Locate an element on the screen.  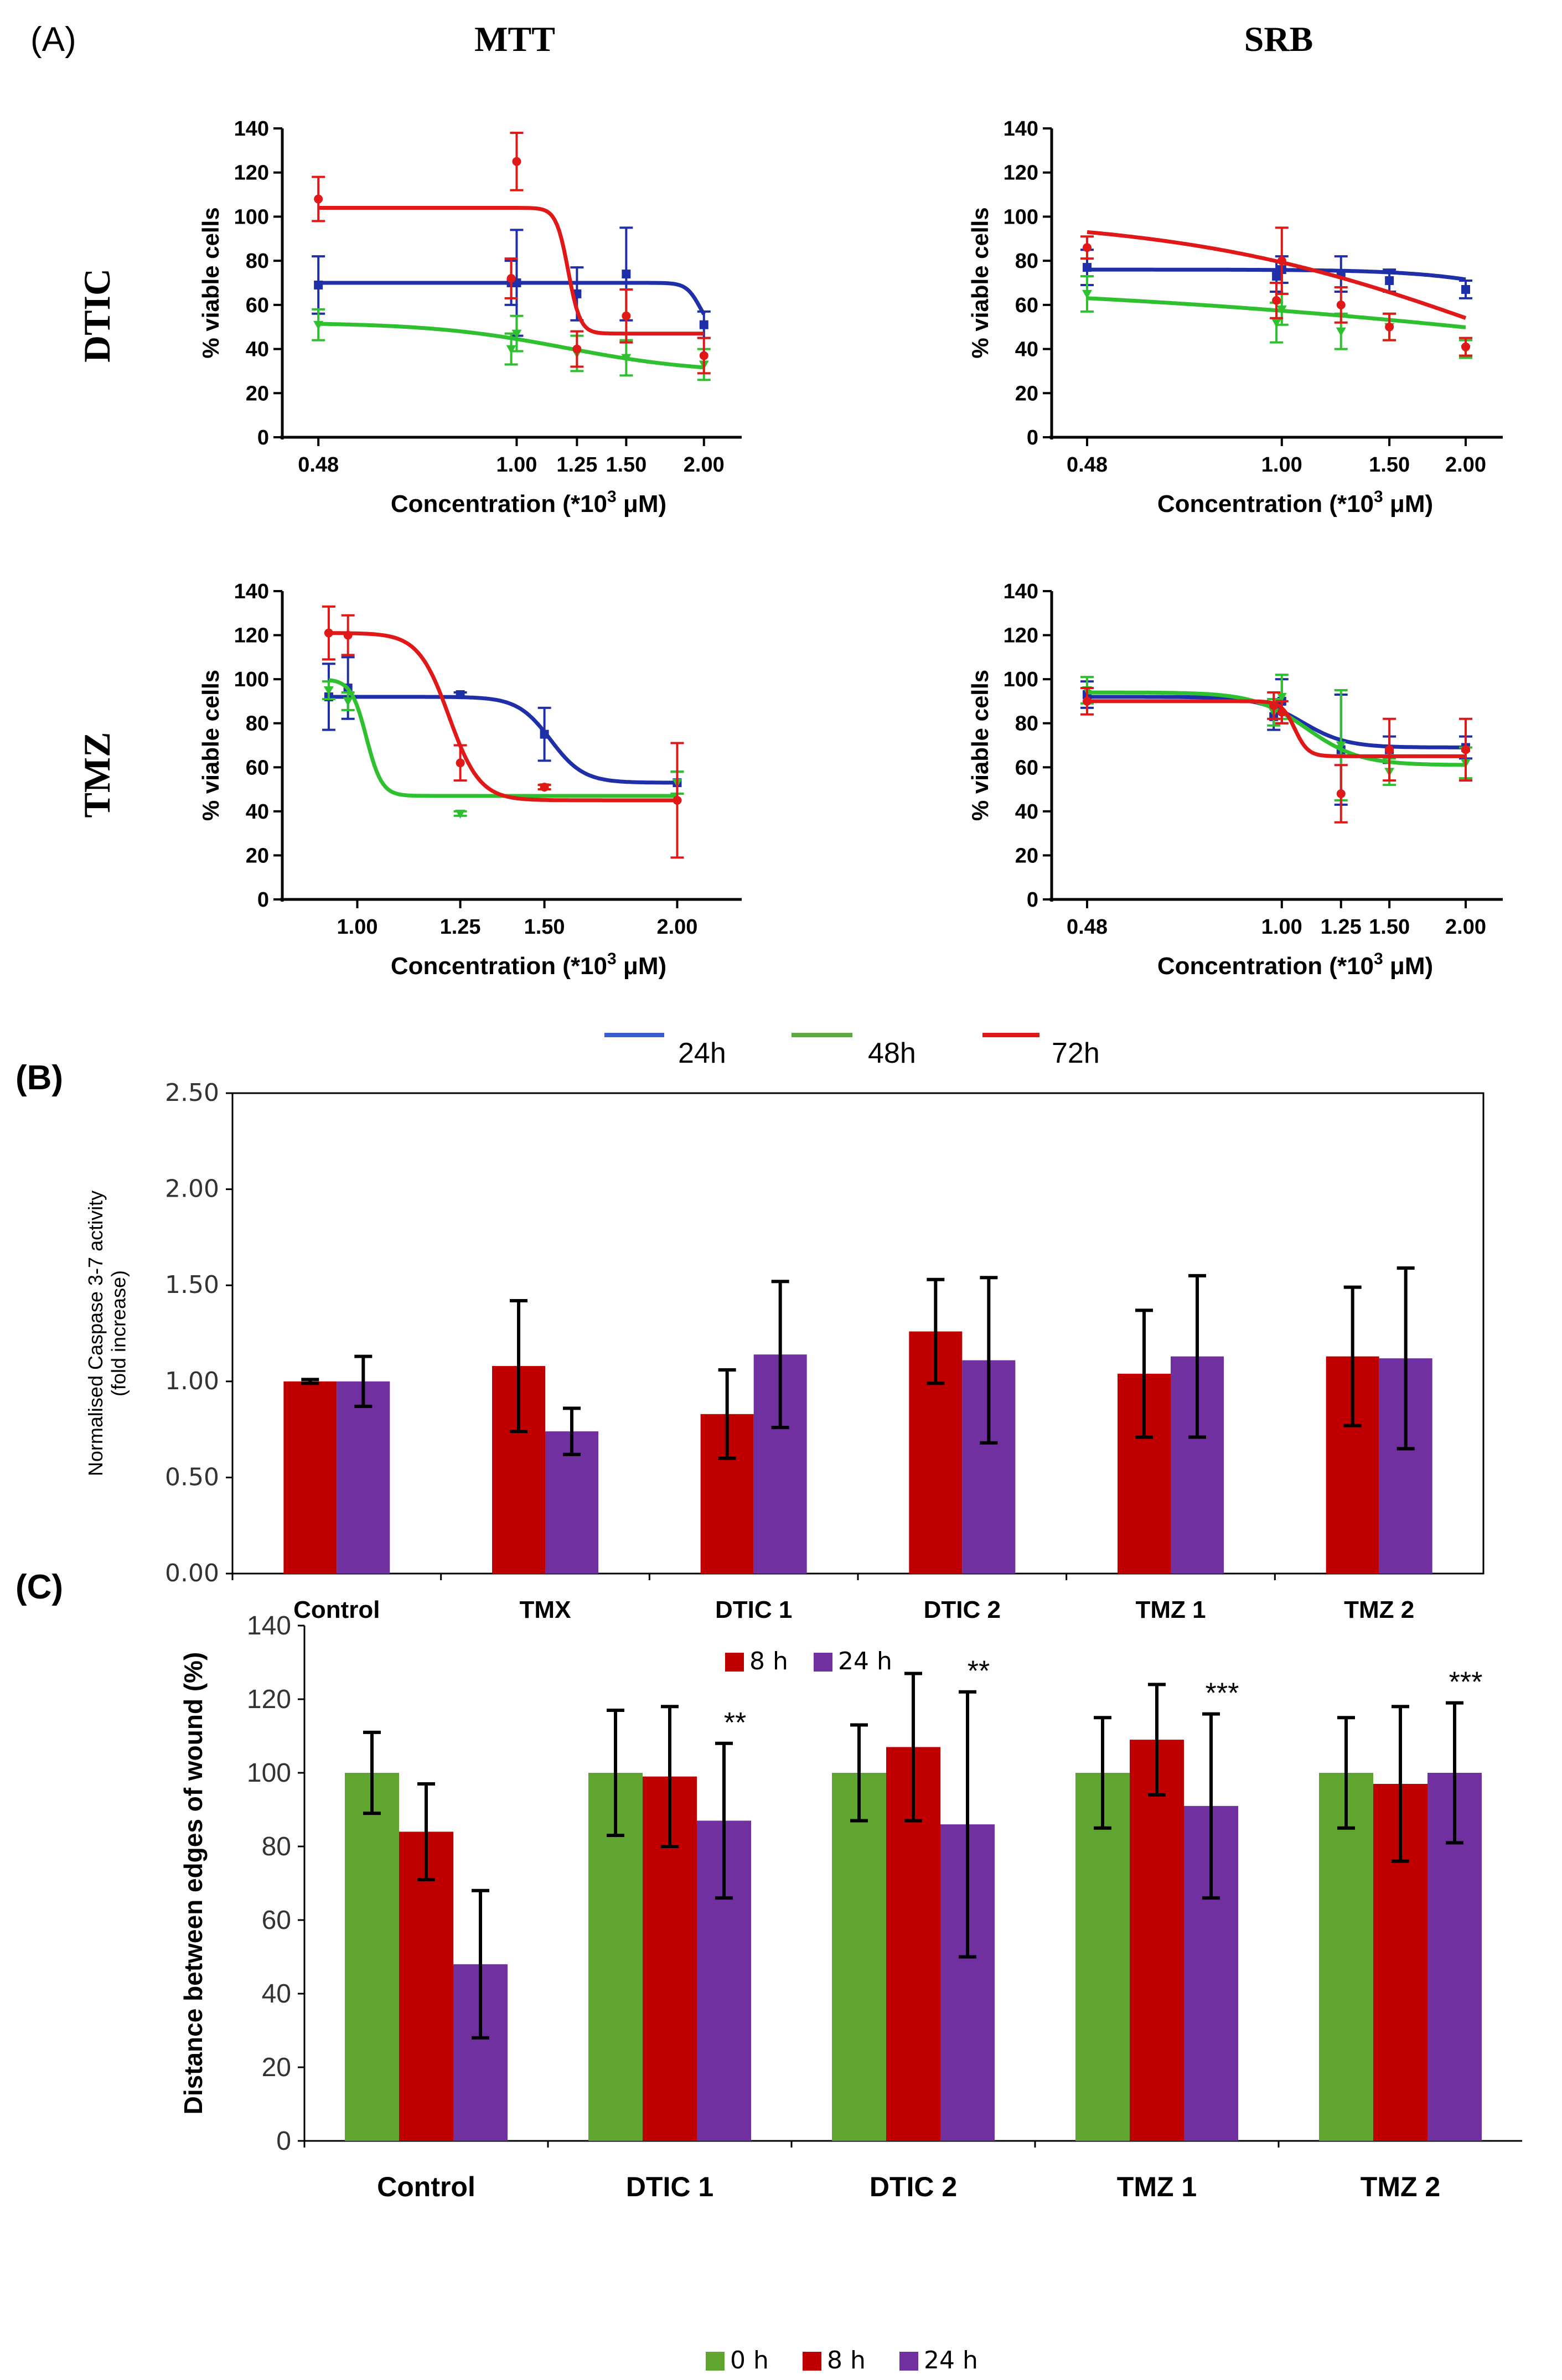
bar-24h is located at coordinates (363, 1478).